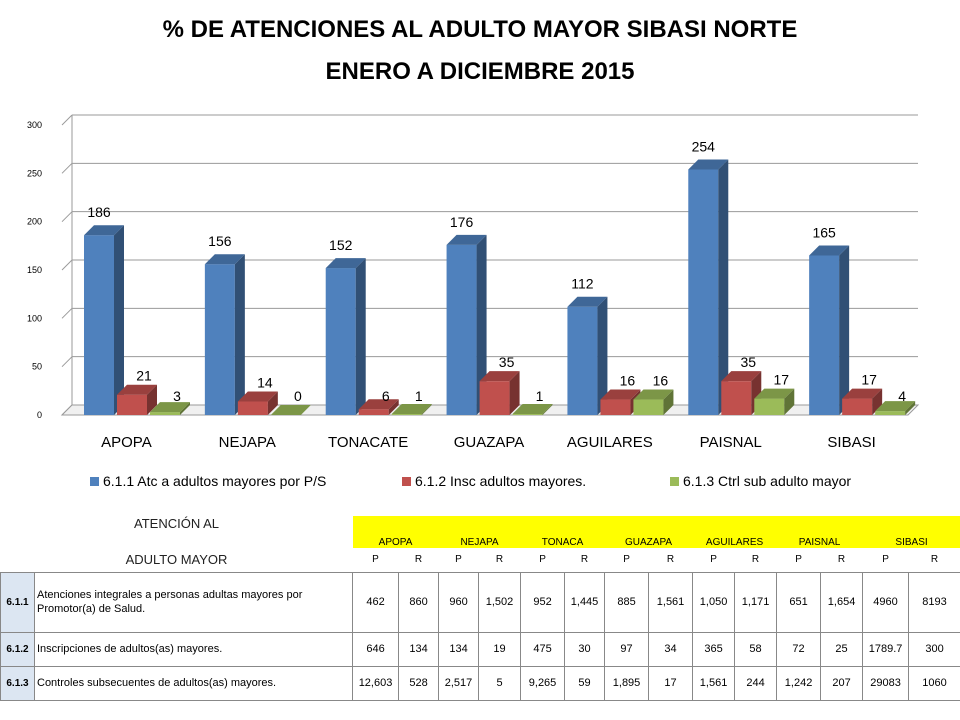 The height and width of the screenshot is (720, 960). I want to click on table-cell: 25, so click(842, 649).